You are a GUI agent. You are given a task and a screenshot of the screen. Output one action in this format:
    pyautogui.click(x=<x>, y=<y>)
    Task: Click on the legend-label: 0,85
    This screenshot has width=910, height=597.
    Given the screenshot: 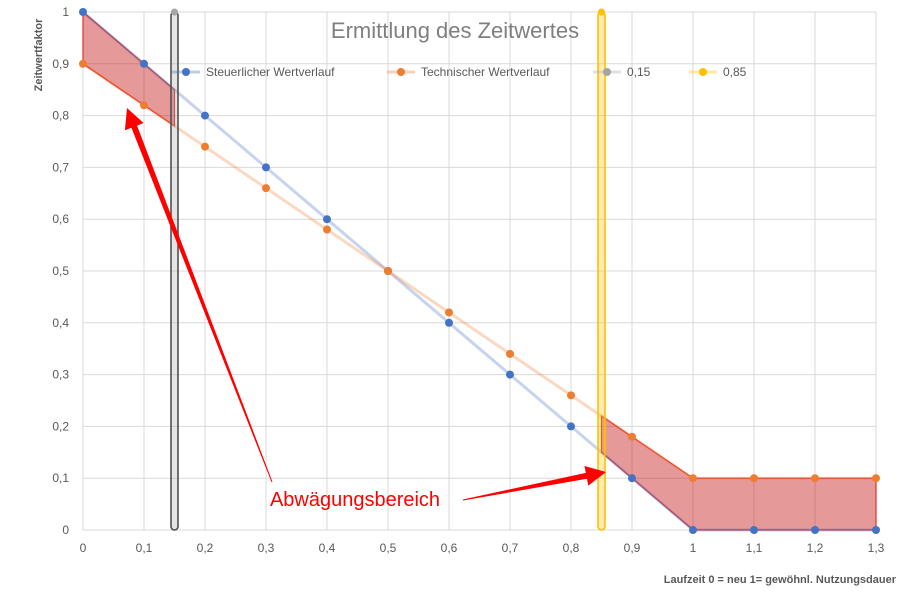 What is the action you would take?
    pyautogui.click(x=735, y=72)
    